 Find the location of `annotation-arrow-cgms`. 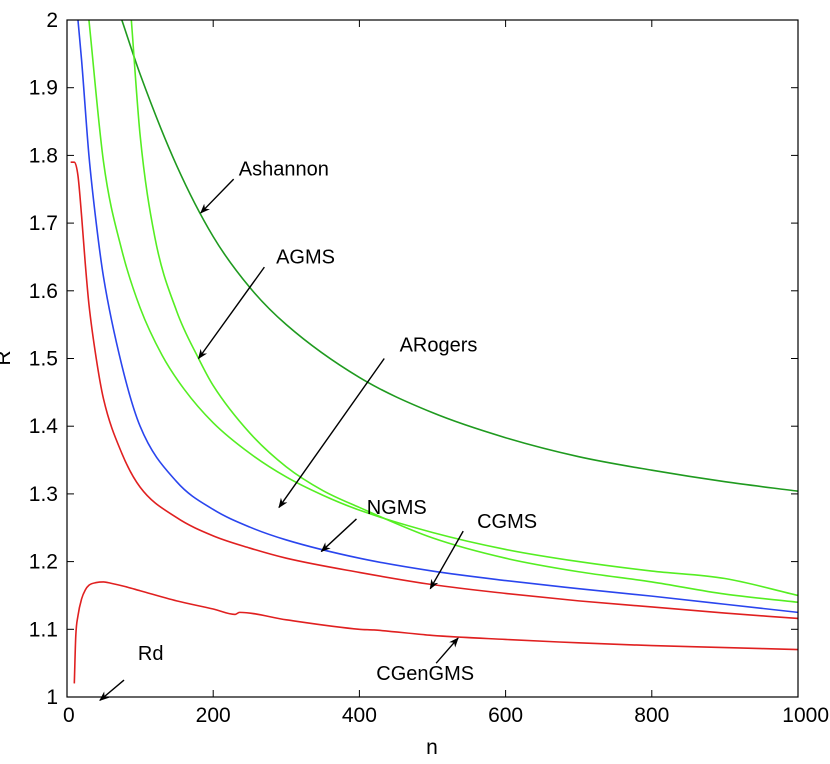

annotation-arrow-cgms is located at coordinates (446, 560).